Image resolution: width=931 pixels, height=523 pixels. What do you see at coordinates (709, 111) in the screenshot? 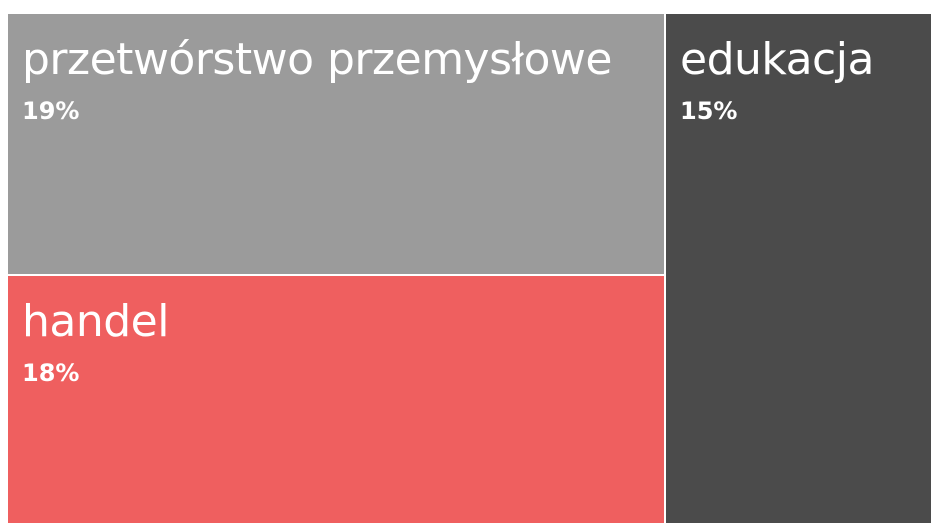
I see `tile-value: 15%` at bounding box center [709, 111].